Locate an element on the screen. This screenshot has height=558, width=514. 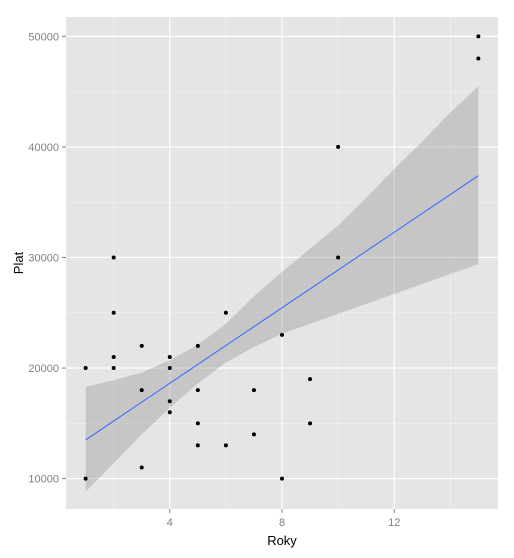
x-axis-ticks: 4 8 12 is located at coordinates (283, 519).